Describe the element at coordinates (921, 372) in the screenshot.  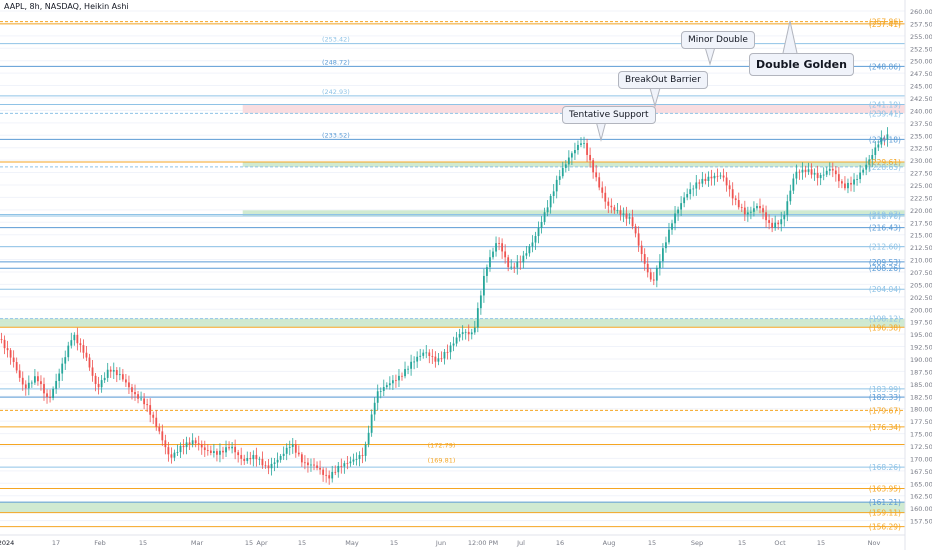
I see `y-tick-label: 187.50` at that location.